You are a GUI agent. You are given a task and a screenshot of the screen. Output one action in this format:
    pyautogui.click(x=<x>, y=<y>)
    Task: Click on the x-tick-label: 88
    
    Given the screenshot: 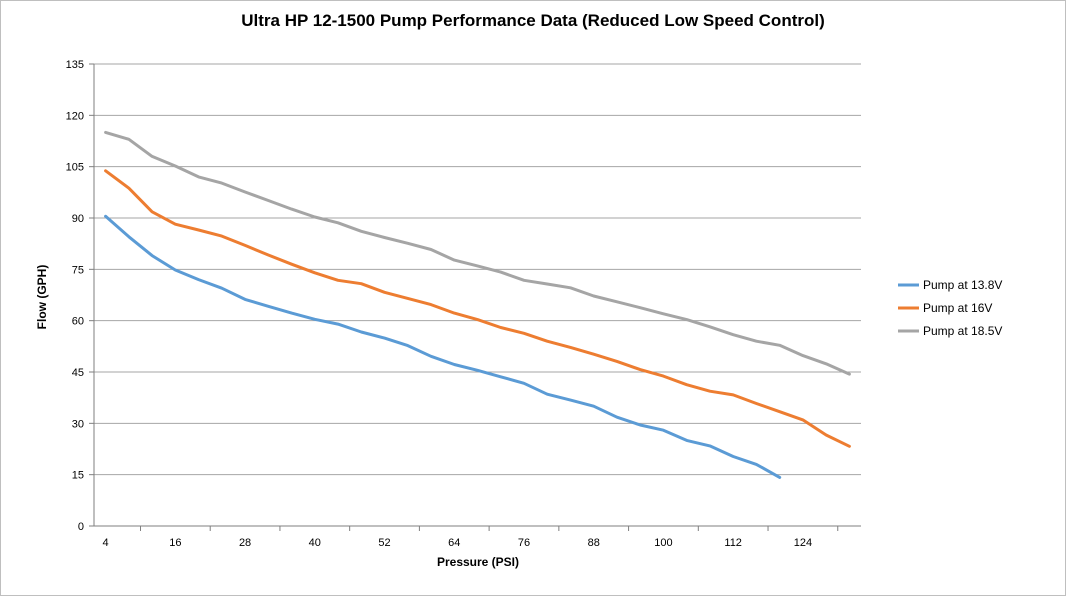 What is the action you would take?
    pyautogui.click(x=594, y=543)
    